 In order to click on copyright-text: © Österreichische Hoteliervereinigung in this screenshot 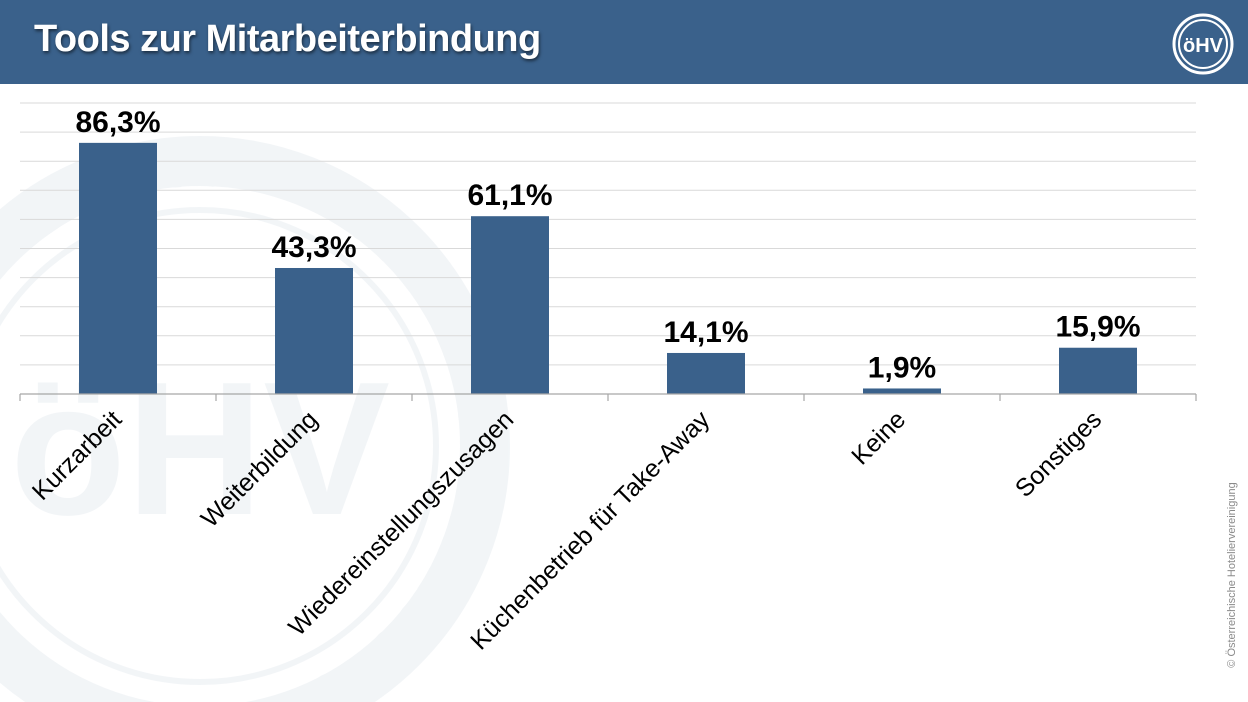, I will do `click(1232, 575)`.